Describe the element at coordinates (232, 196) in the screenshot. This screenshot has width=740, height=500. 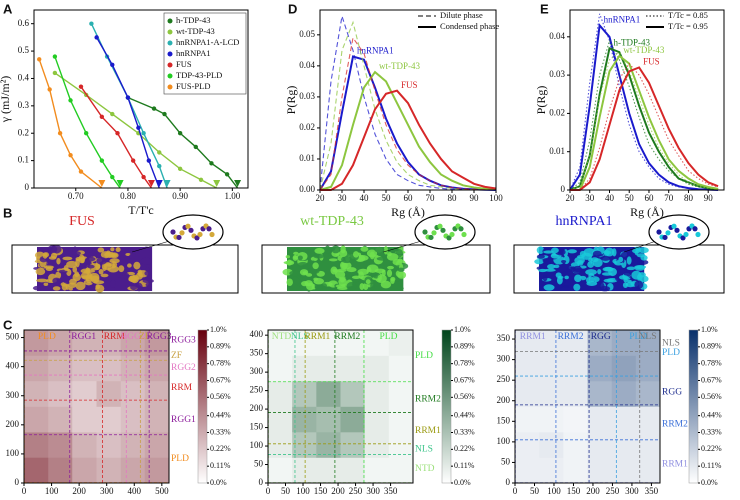
I see `x-tick-label: 1.00` at that location.